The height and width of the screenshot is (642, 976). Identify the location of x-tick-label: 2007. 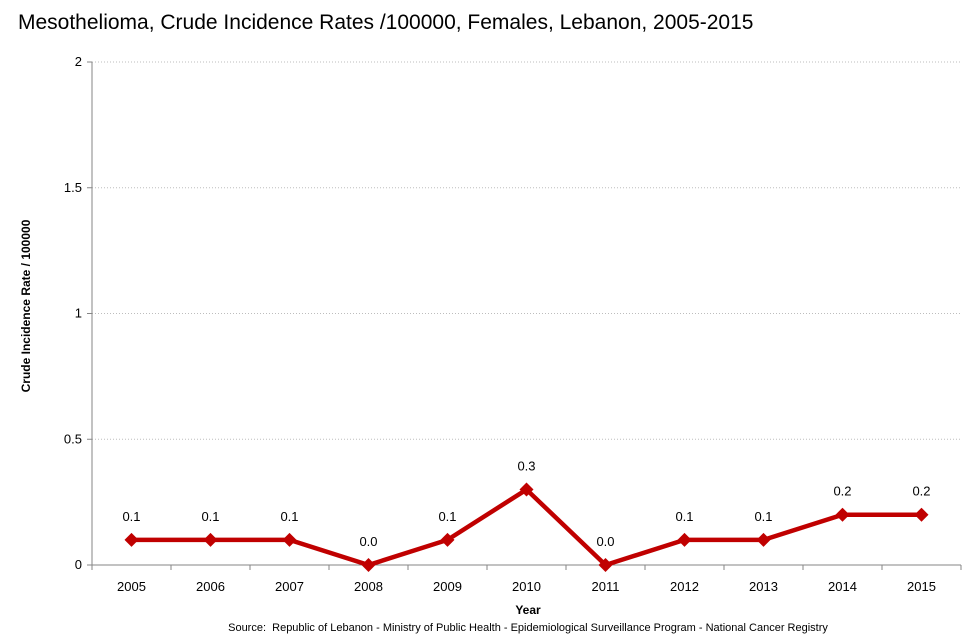
(289, 586).